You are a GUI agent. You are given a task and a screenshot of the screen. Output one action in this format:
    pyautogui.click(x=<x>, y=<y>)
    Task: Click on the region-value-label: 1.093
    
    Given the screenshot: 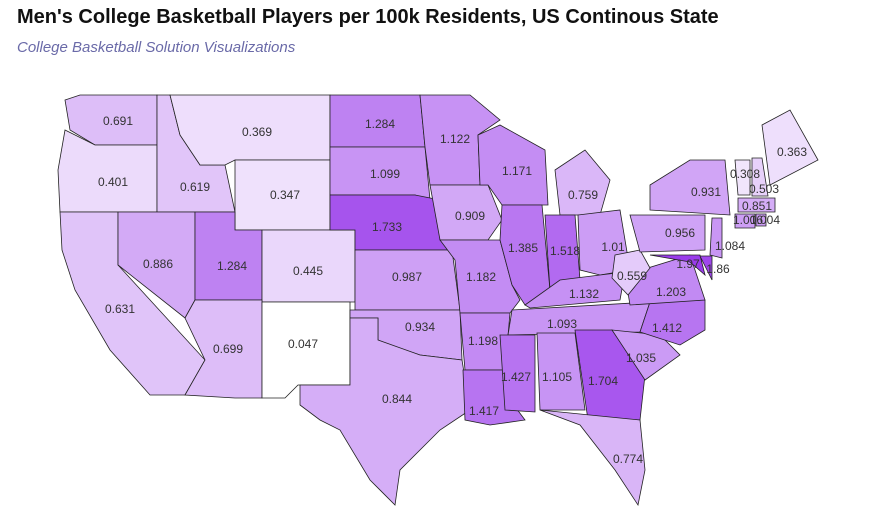 What is the action you would take?
    pyautogui.click(x=562, y=324)
    